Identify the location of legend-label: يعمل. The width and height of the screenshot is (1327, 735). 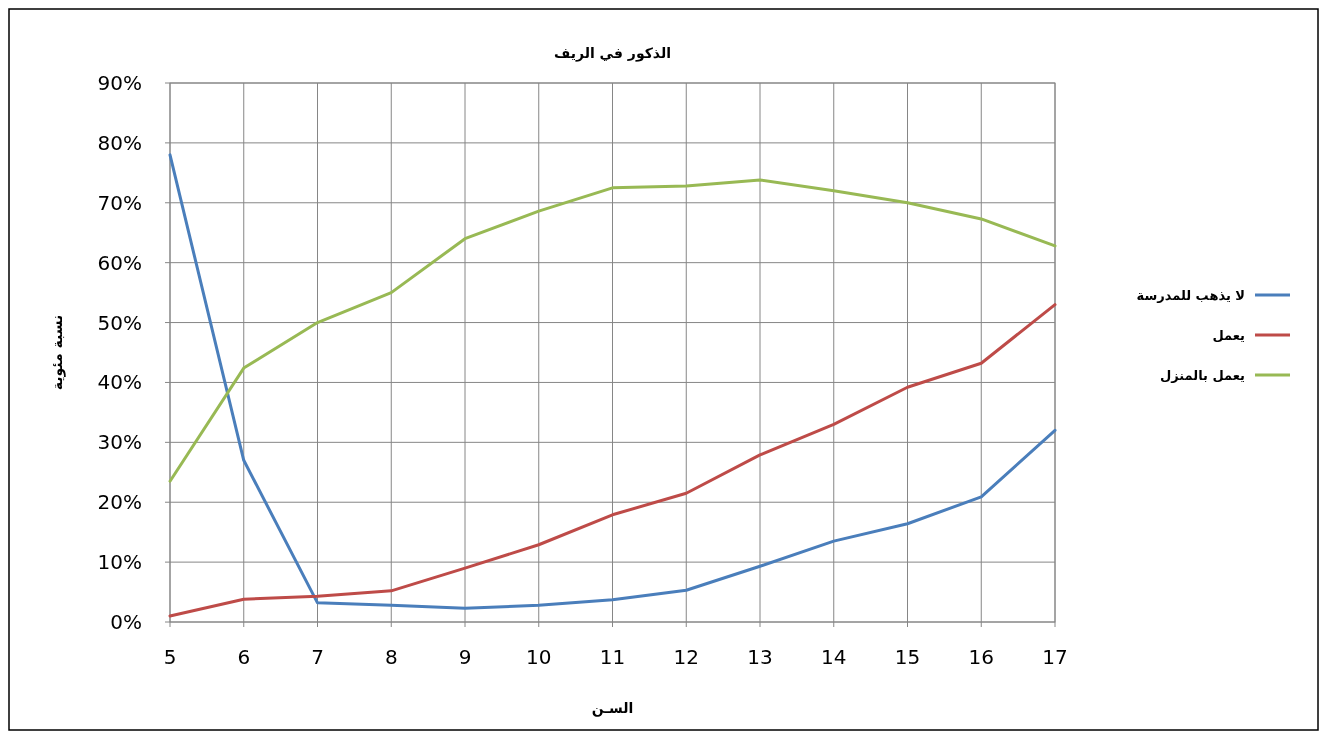
(1228, 335).